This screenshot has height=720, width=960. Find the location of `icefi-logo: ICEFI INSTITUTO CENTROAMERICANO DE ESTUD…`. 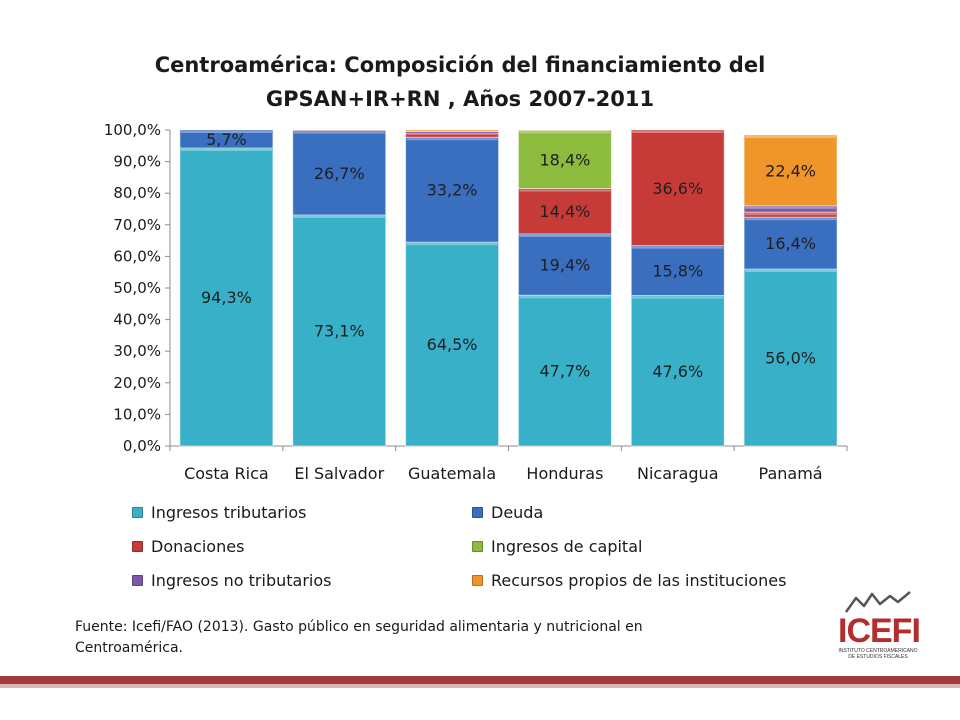

icefi-logo: ICEFI INSTITUTO CENTROAMERICANO DE ESTUD… is located at coordinates (879, 630).